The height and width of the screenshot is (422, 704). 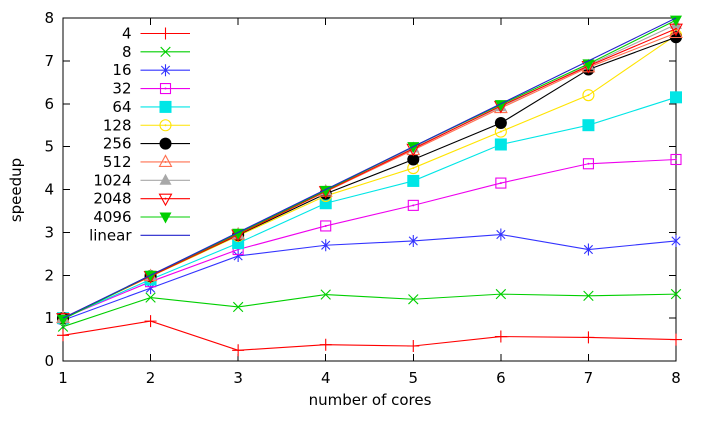 What do you see at coordinates (49, 18) in the screenshot?
I see `y-tick-label: 8` at bounding box center [49, 18].